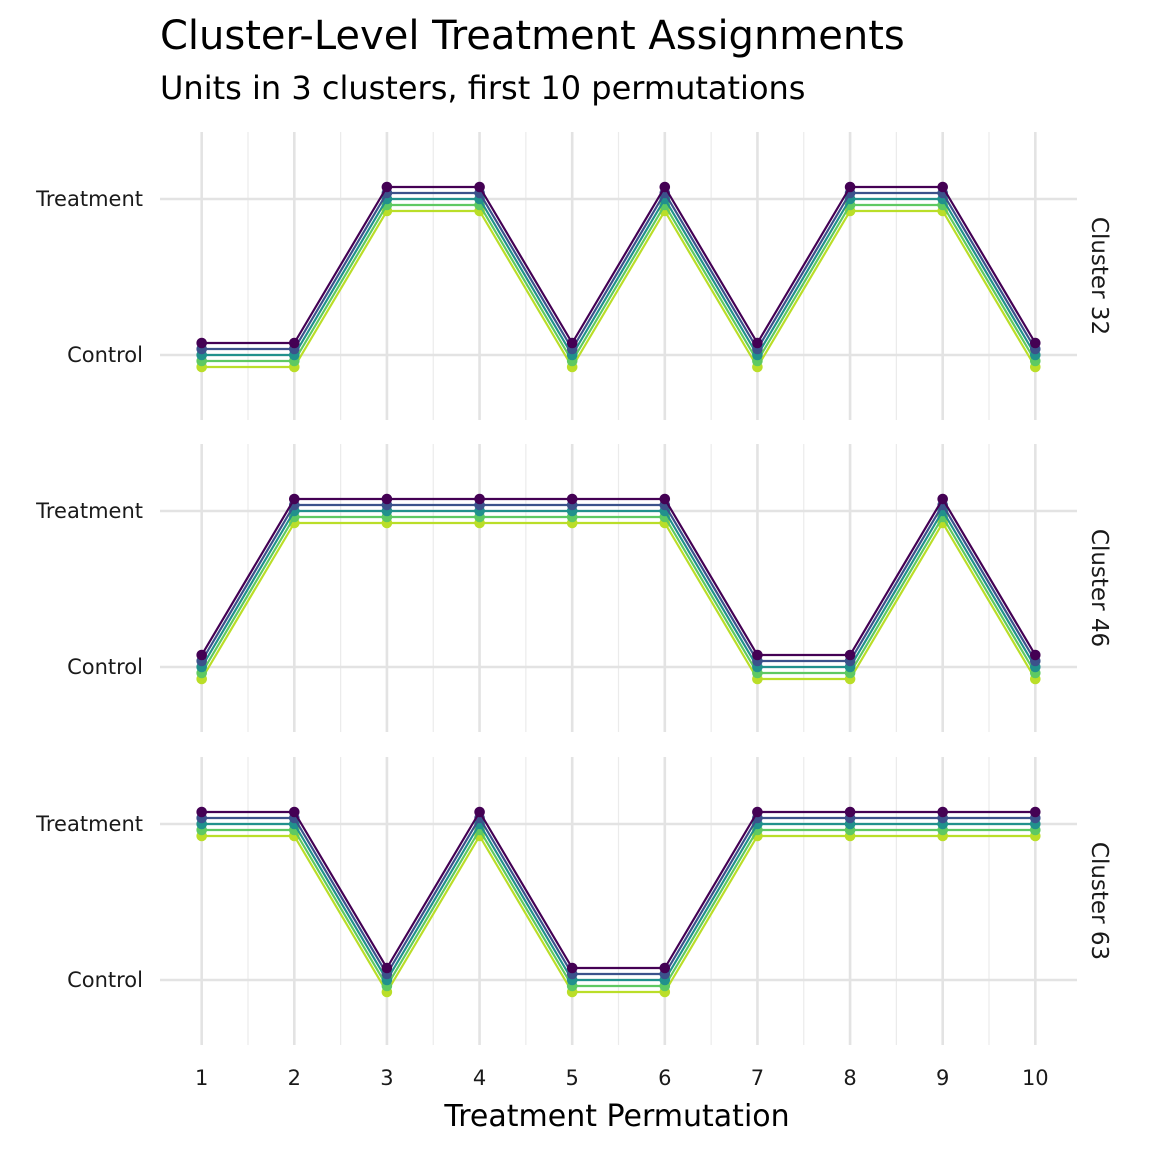 This screenshot has height=1152, width=1152. Describe the element at coordinates (294, 1078) in the screenshot. I see `x-tick-label: 2` at that location.